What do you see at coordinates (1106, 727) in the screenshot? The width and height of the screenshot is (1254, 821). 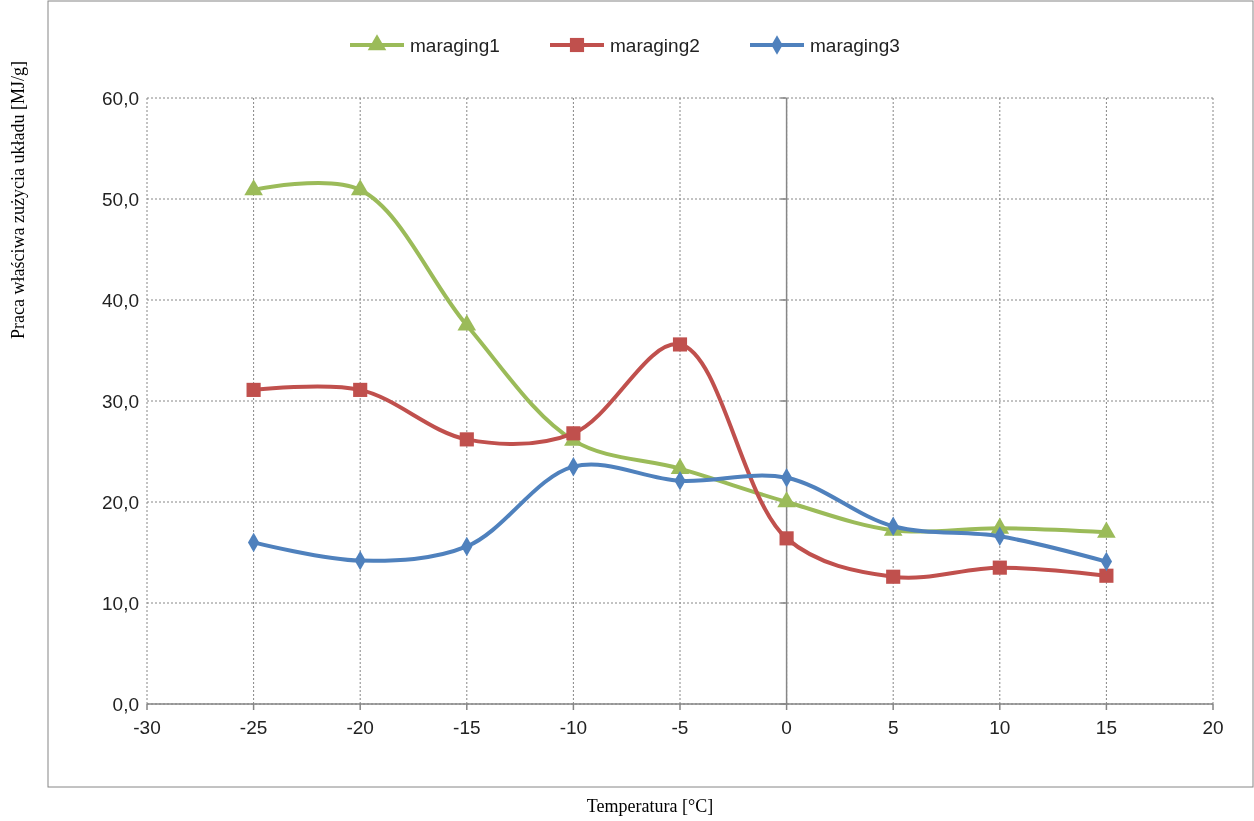 I see `x-tick-label: 15` at bounding box center [1106, 727].